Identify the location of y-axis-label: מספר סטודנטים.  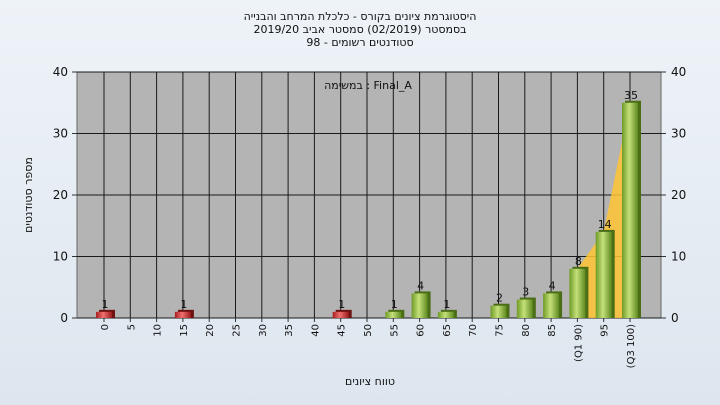
(28, 195).